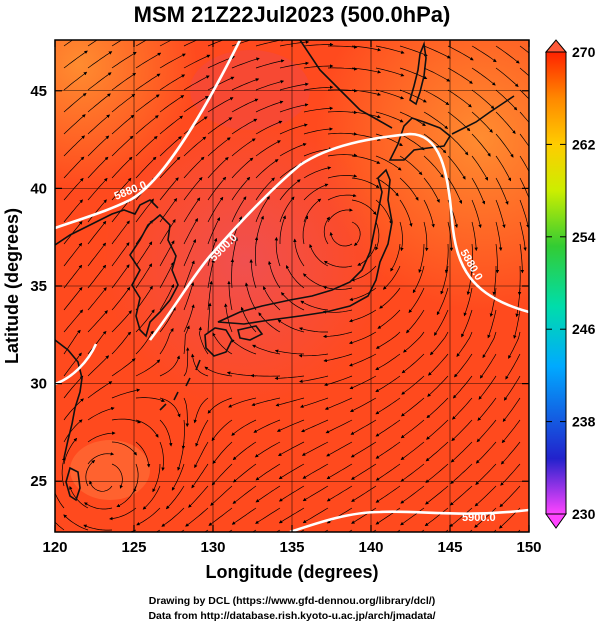 This screenshot has height=625, width=599. Describe the element at coordinates (449, 547) in the screenshot. I see `x-tick-label: 145` at that location.